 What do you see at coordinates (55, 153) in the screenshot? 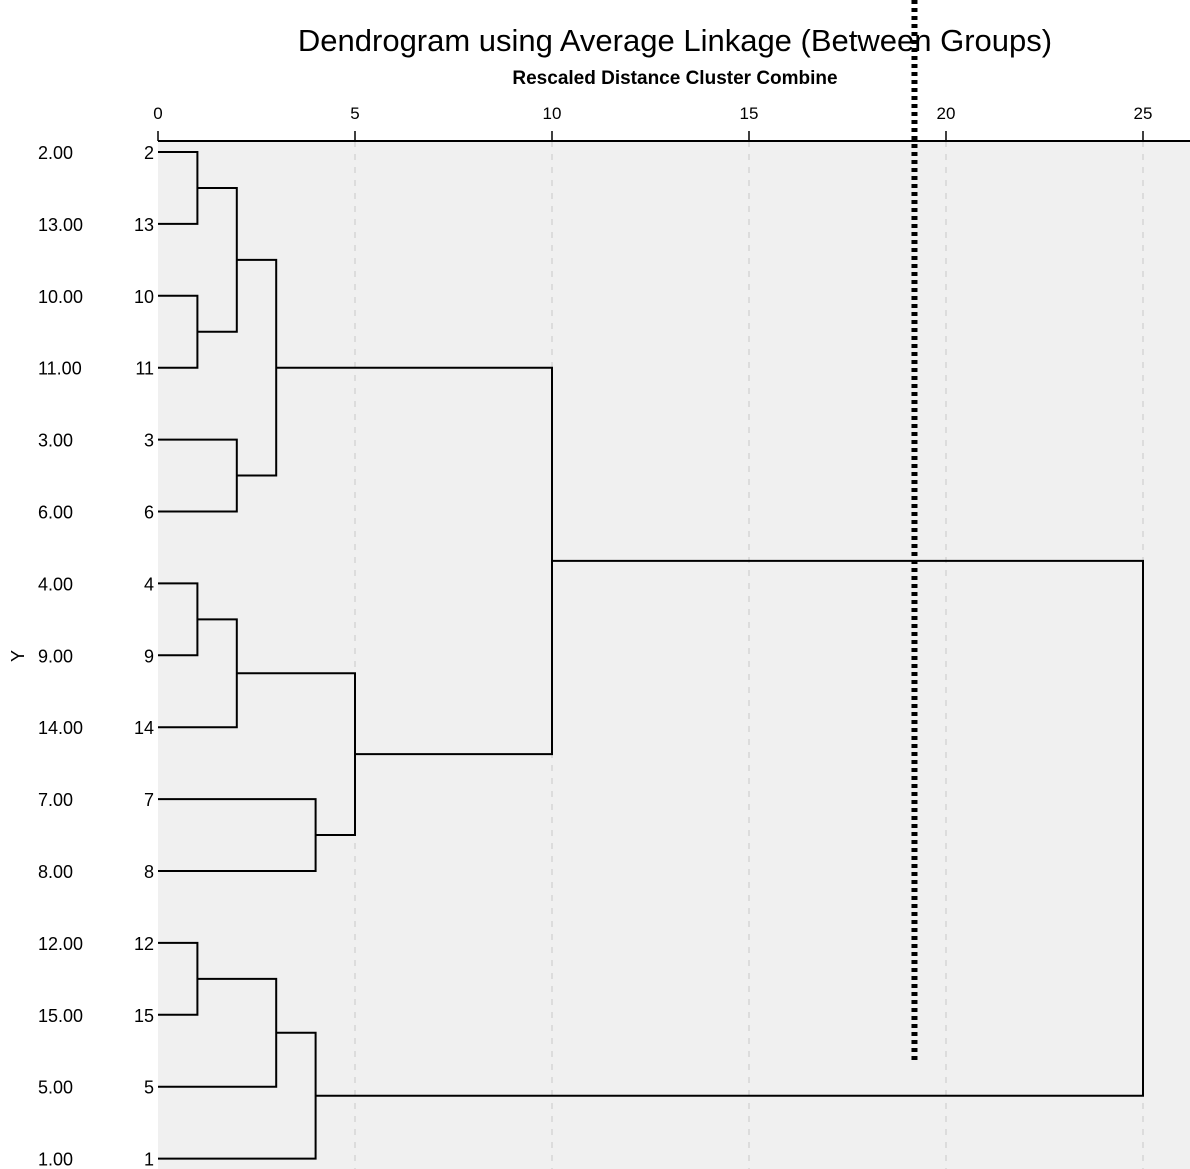
I see `leaf-value-label: 2.00` at bounding box center [55, 153].